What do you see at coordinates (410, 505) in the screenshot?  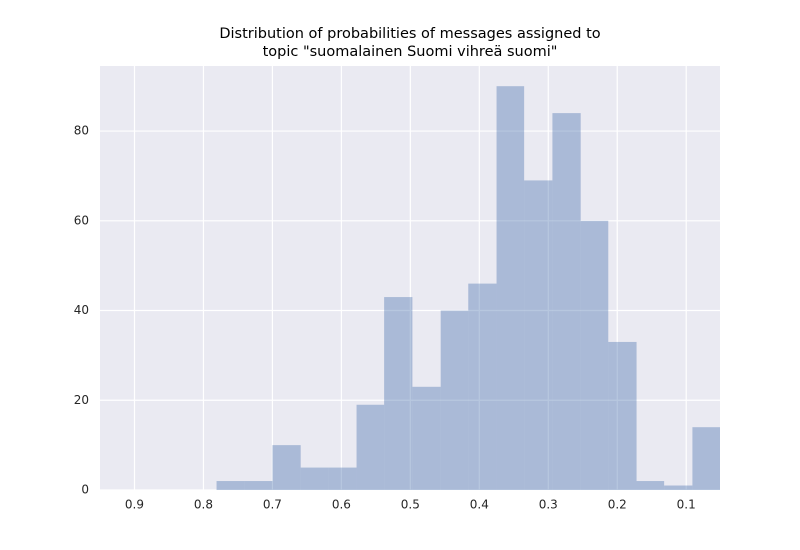 I see `x-tick-label: 0.5` at bounding box center [410, 505].